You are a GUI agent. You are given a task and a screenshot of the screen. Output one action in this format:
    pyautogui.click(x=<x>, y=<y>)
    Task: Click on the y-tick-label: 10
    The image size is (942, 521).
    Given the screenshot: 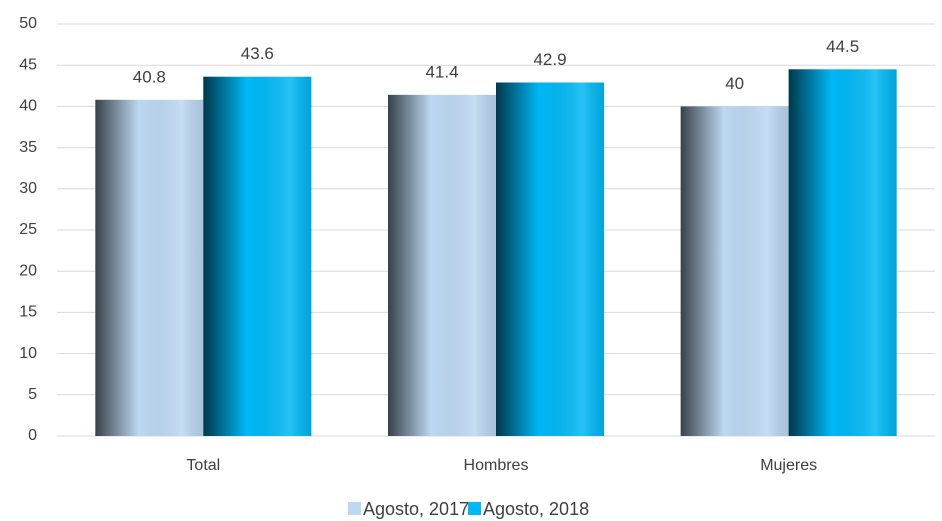 What is the action you would take?
    pyautogui.click(x=28, y=353)
    